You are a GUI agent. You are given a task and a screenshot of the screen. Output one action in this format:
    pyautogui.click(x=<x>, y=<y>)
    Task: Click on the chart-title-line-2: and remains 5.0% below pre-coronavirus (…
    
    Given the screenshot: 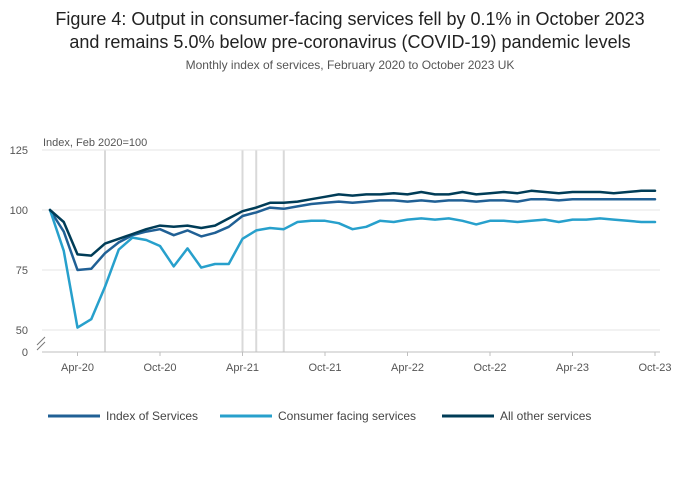 What is the action you would take?
    pyautogui.click(x=350, y=42)
    